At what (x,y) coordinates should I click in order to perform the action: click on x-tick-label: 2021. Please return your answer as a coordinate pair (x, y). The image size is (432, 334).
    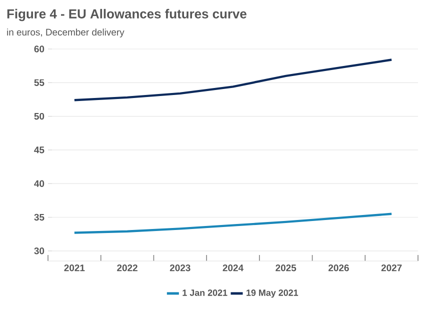
    Looking at the image, I should click on (74, 268).